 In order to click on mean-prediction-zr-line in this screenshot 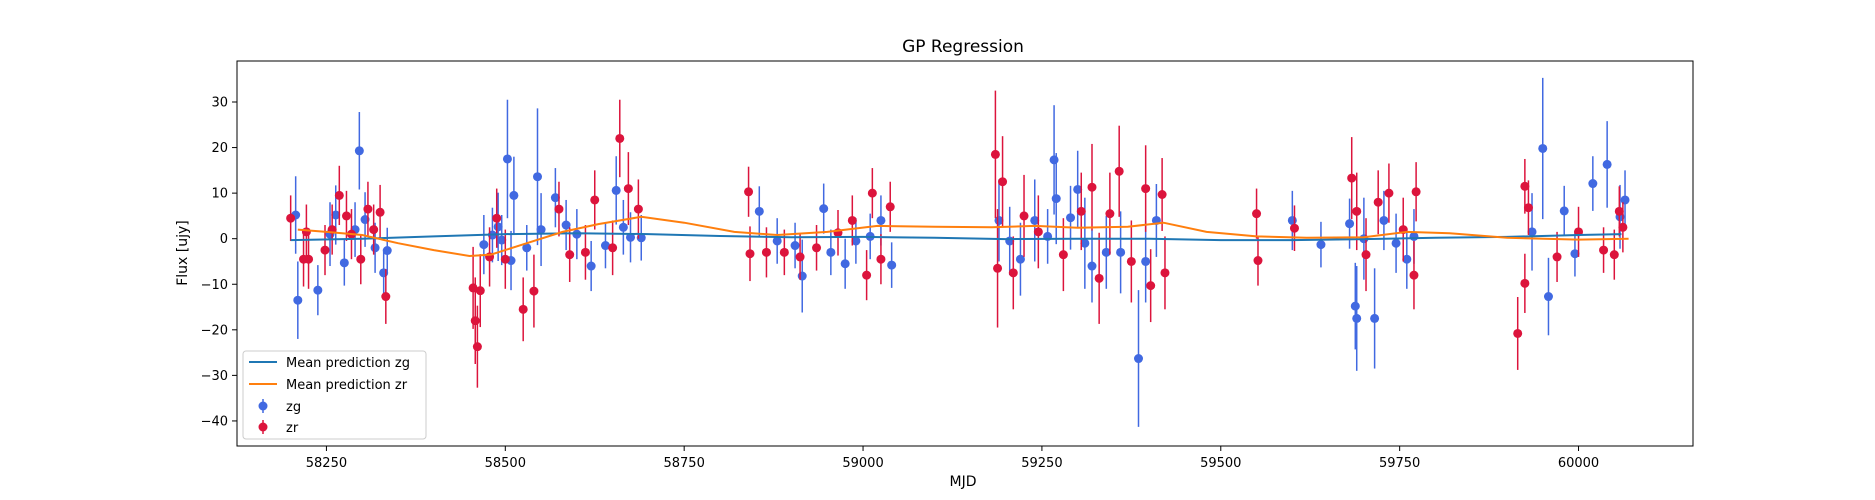, I will do `click(963, 236)`.